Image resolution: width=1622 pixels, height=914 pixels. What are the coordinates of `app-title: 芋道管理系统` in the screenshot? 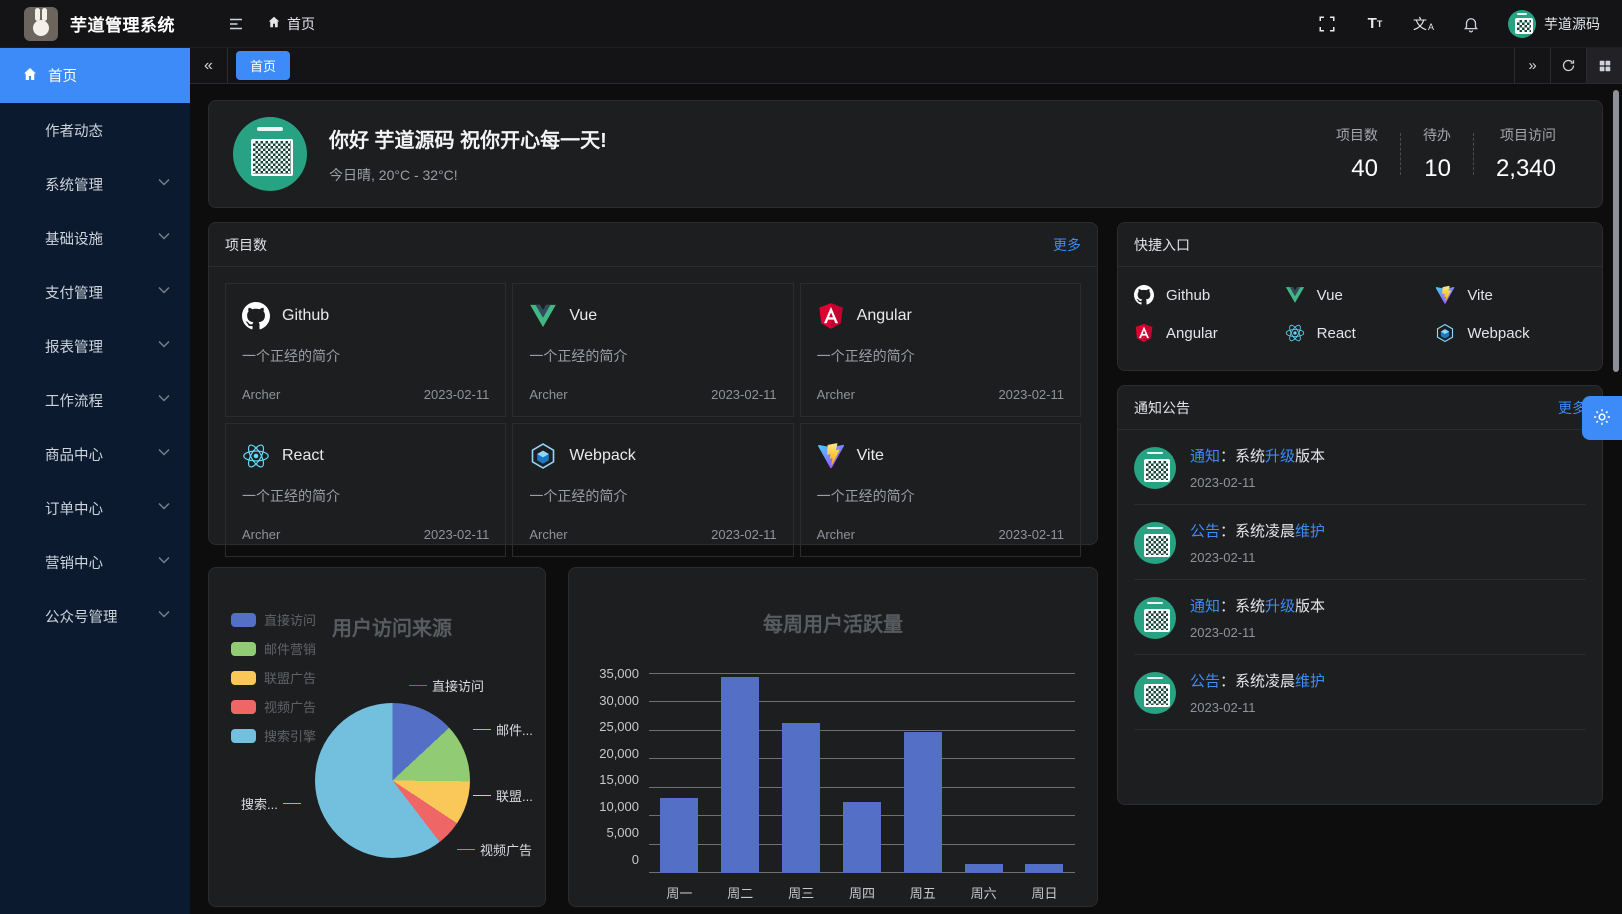 It's located at (122, 25).